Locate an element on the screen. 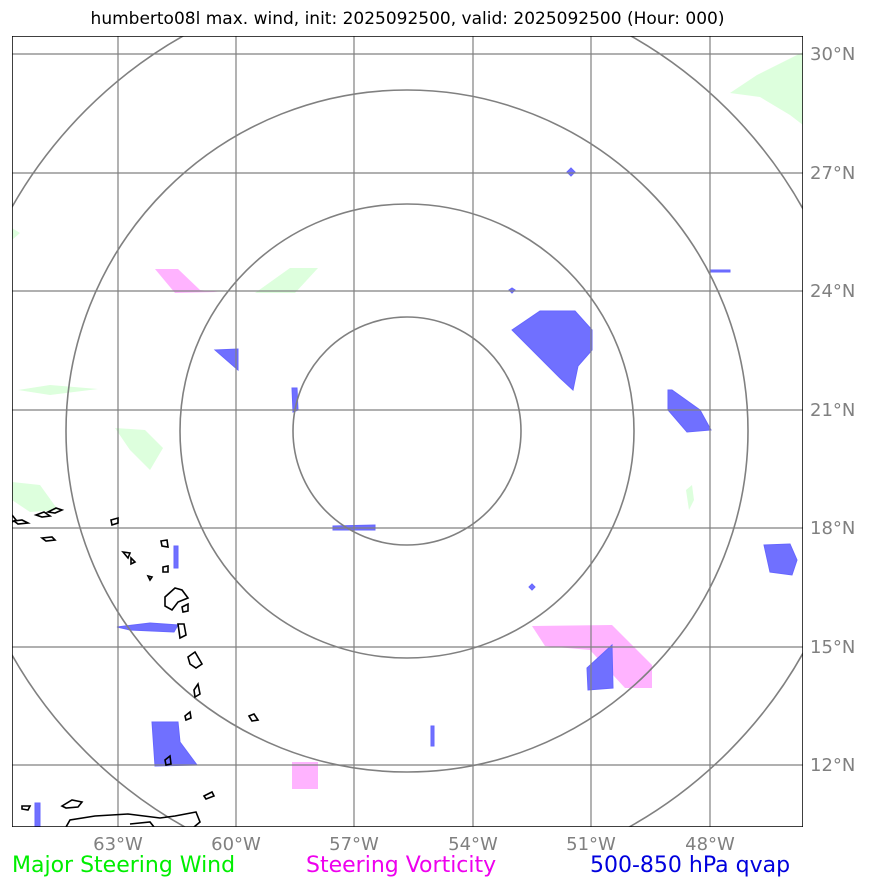 This screenshot has height=891, width=873. lon-tick-label: 48°W is located at coordinates (710, 844).